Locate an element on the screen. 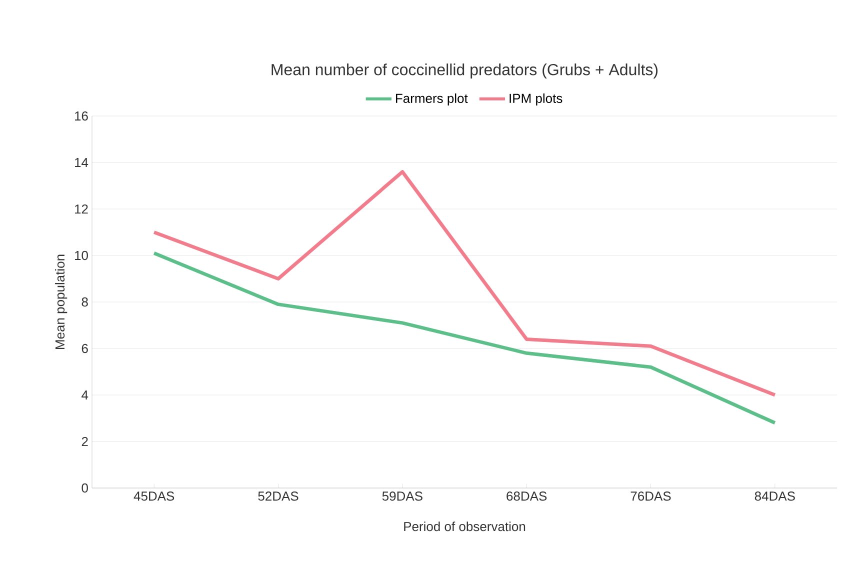 Image resolution: width=861 pixels, height=583 pixels. y-tick-label: 12 is located at coordinates (81, 209).